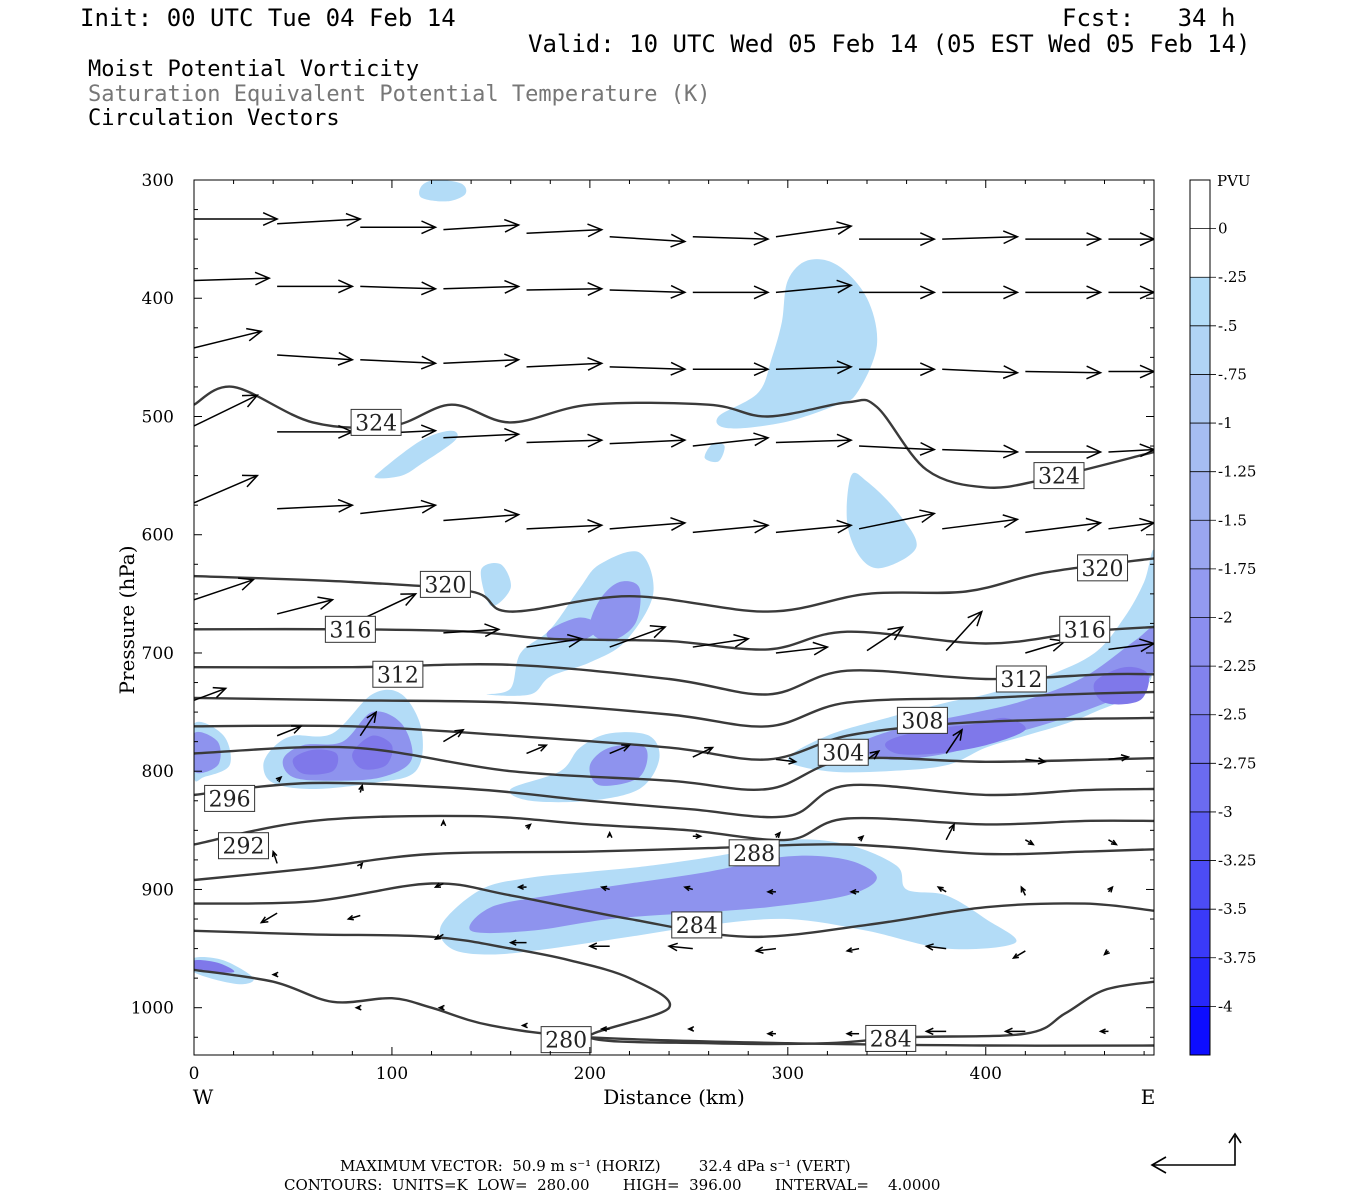 The width and height of the screenshot is (1350, 1200). I want to click on west-label: W, so click(203, 1097).